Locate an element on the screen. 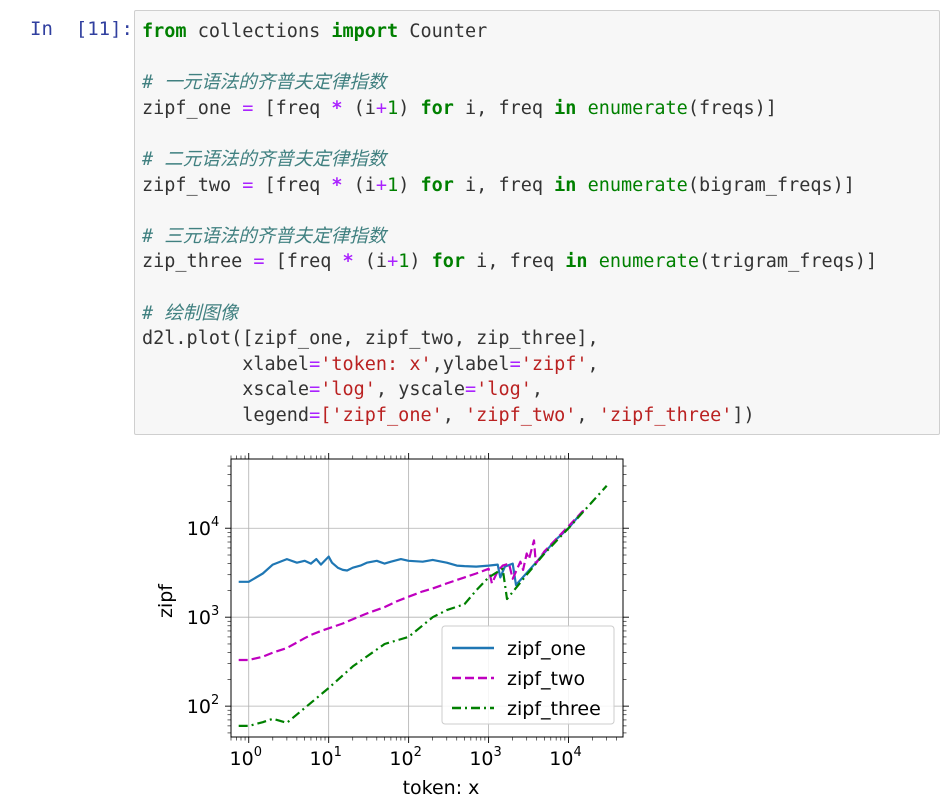 This screenshot has height=811, width=942. code-token: (freqs)] is located at coordinates (732, 108).